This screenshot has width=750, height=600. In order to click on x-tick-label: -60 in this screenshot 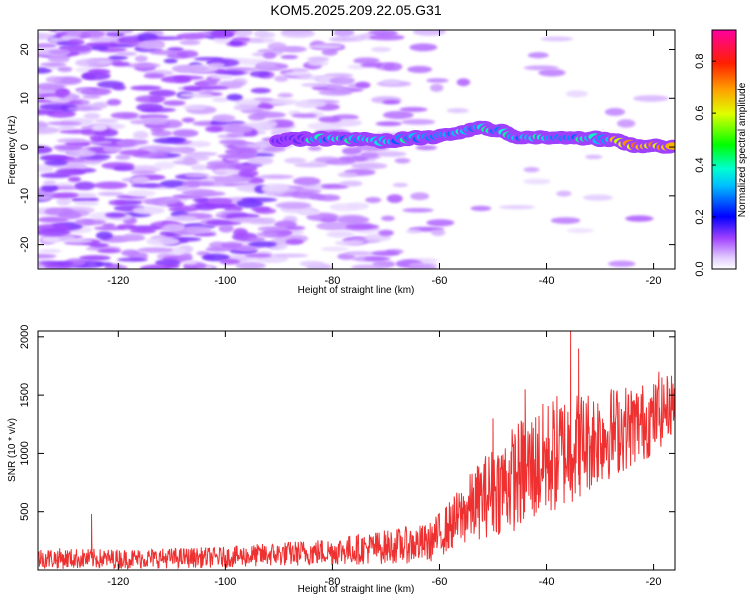, I will do `click(440, 281)`.